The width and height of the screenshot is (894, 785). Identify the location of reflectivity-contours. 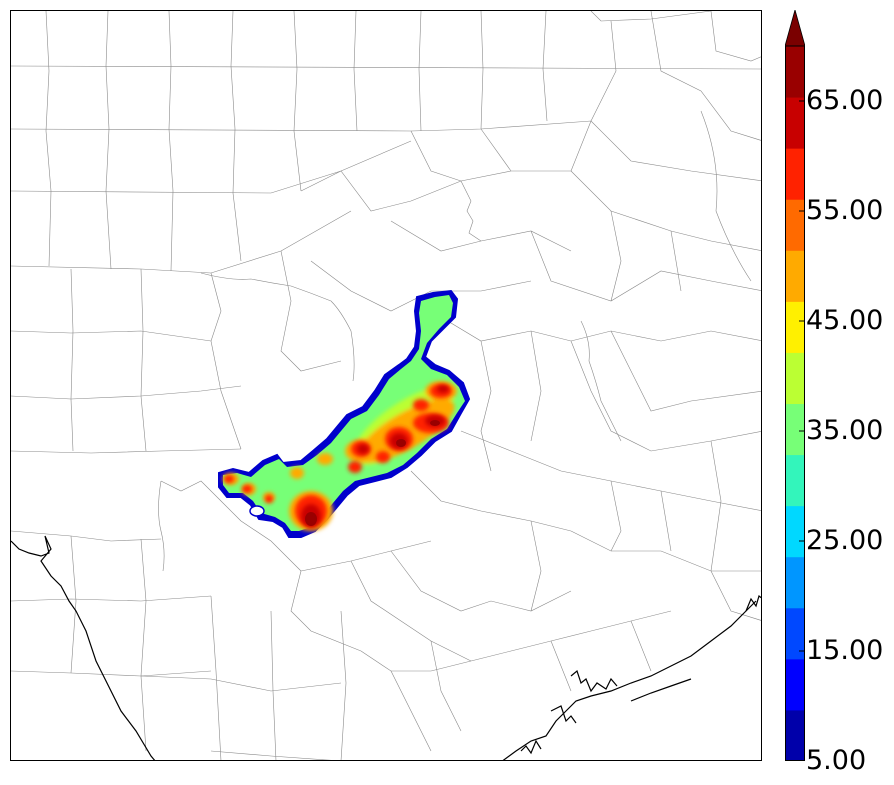
(344, 413).